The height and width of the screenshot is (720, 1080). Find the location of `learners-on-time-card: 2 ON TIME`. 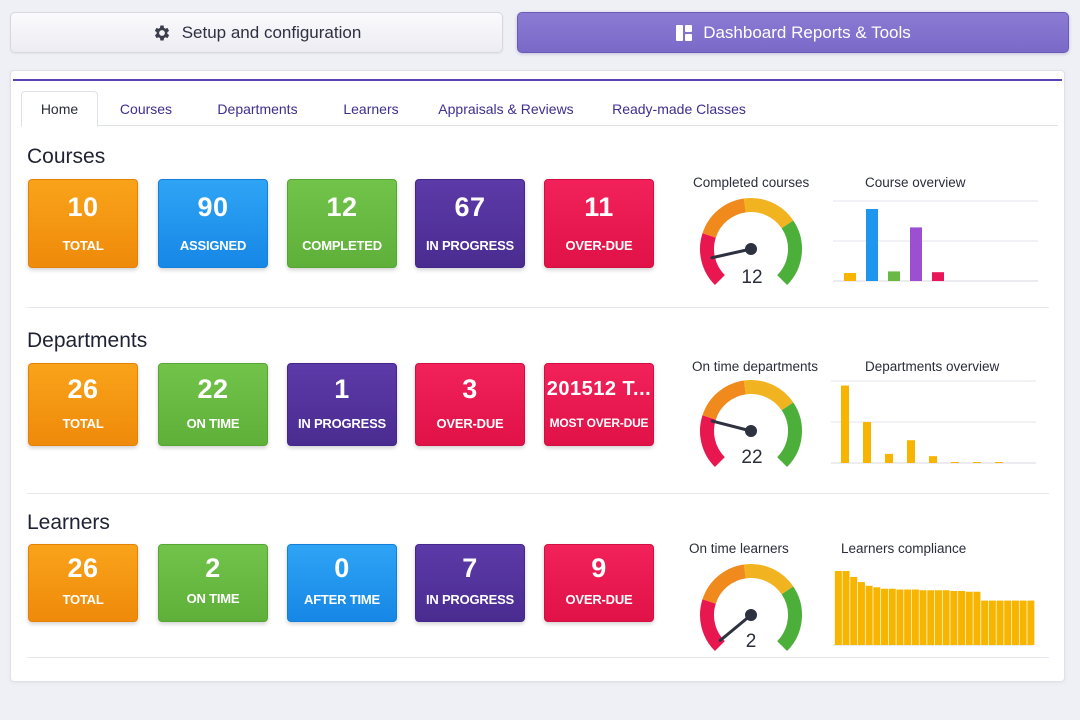

learners-on-time-card: 2 ON TIME is located at coordinates (213, 583).